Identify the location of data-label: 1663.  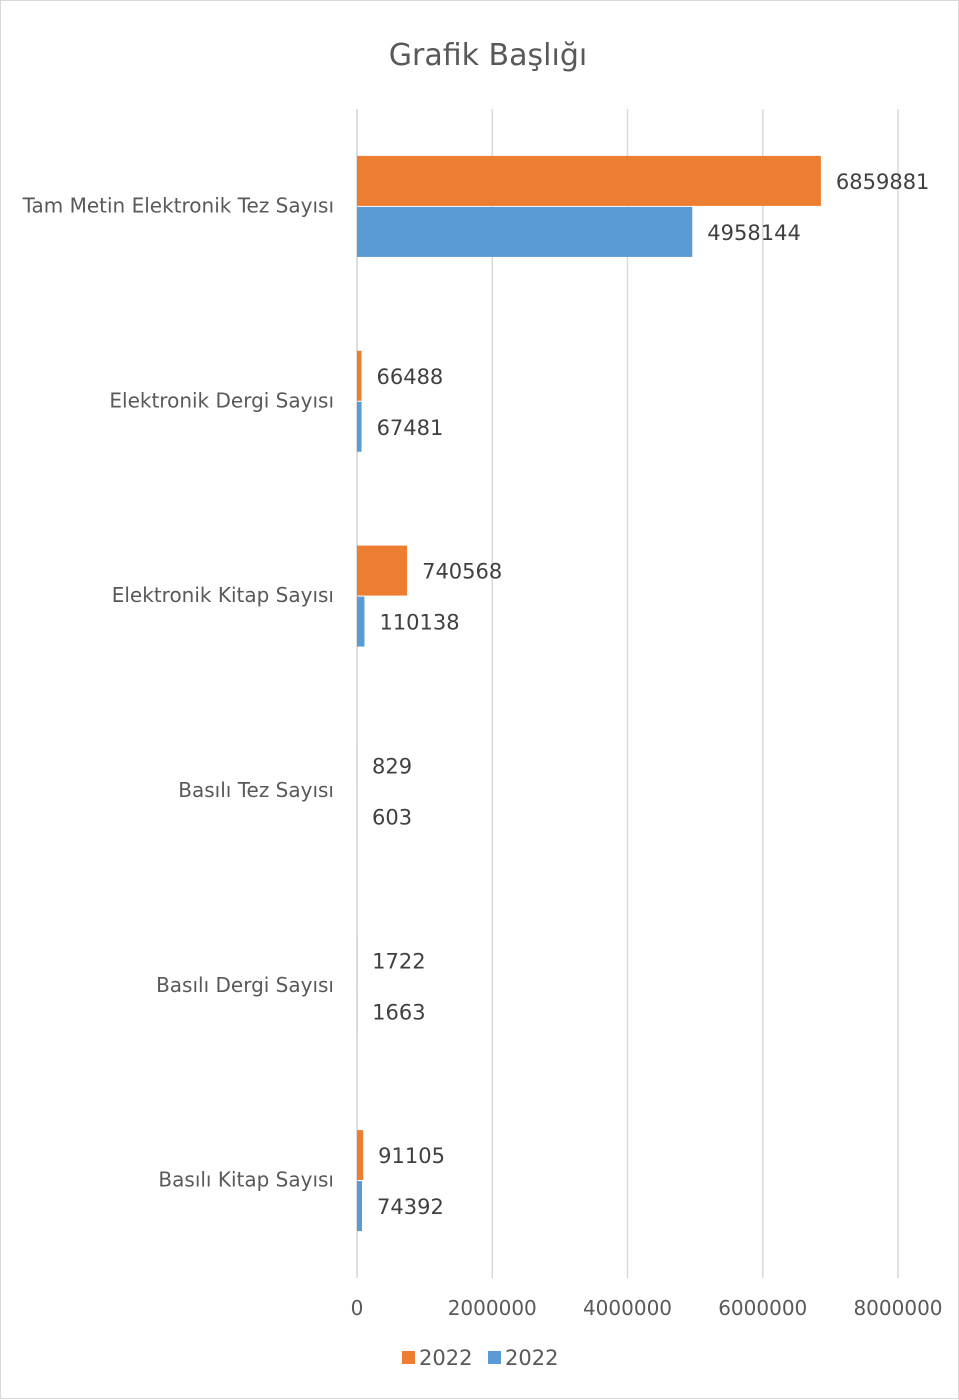
(398, 1012).